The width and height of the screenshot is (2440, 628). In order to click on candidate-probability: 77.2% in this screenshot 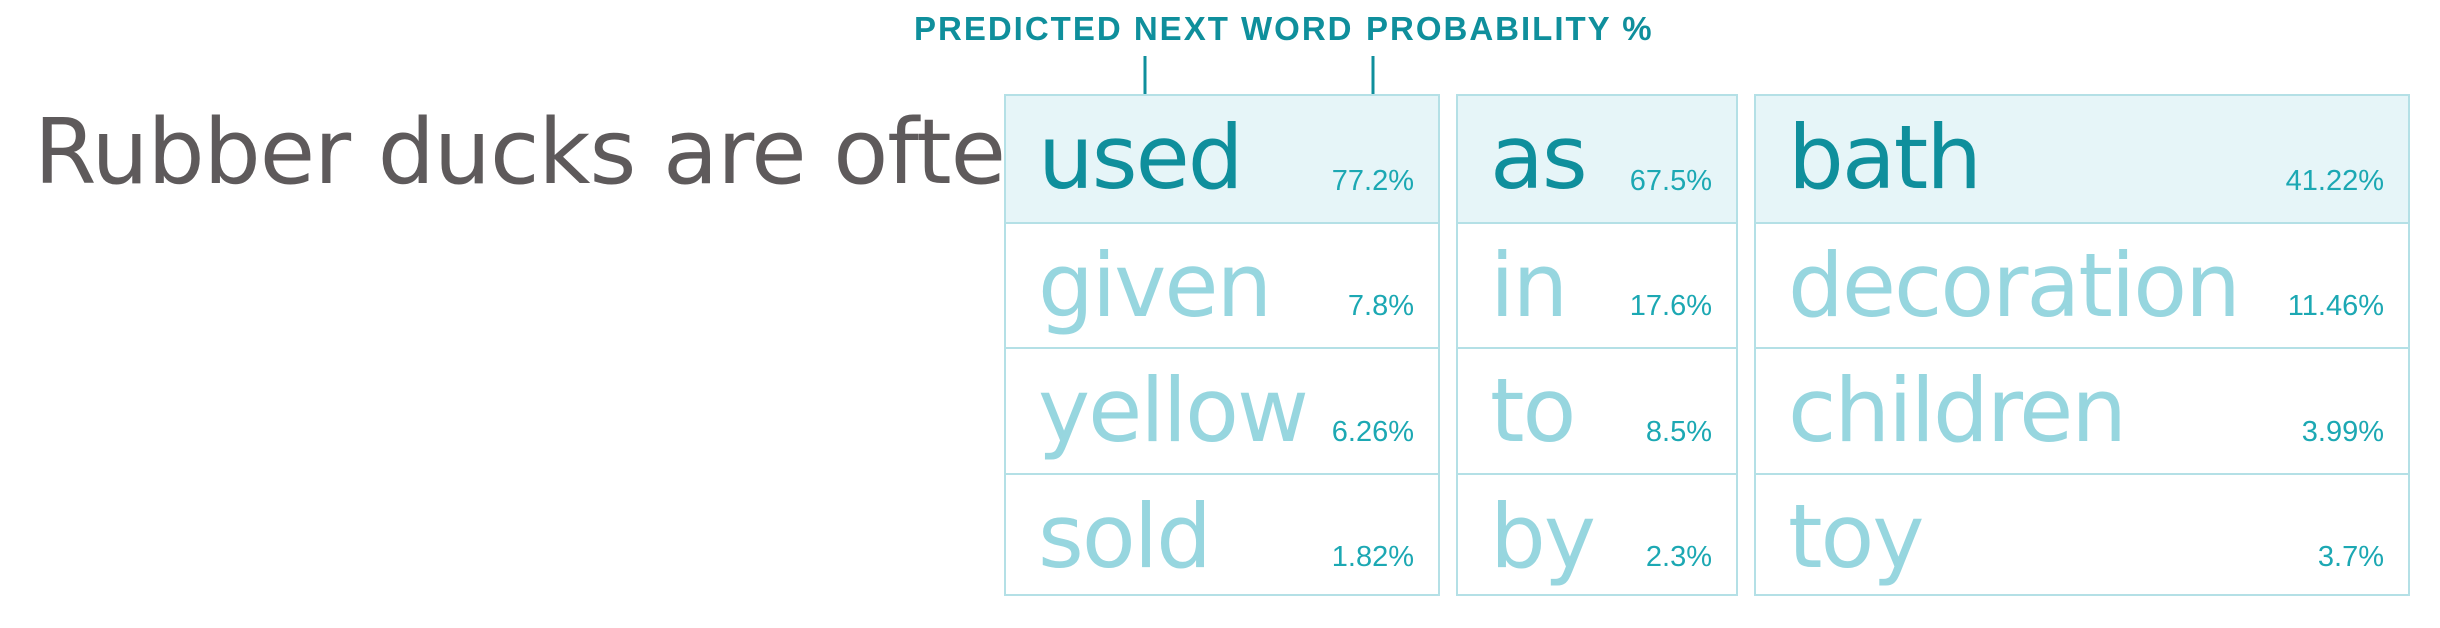, I will do `click(1372, 180)`.